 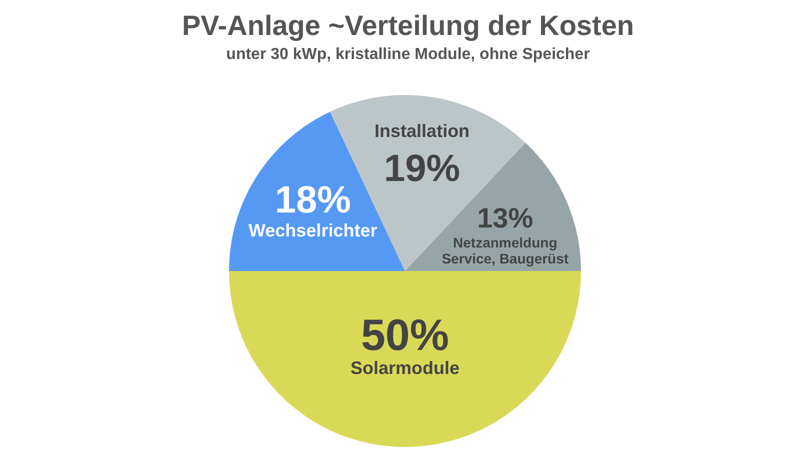 I want to click on slice-label: Wechselrichter, so click(x=313, y=230).